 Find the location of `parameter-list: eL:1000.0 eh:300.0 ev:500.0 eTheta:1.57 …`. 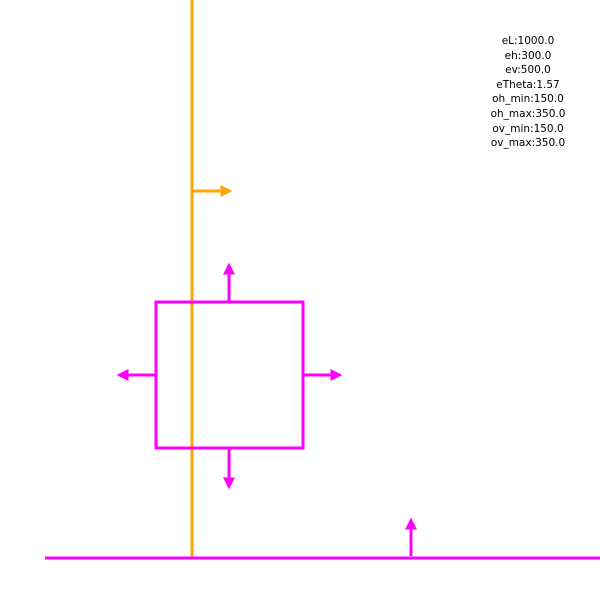

parameter-list: eL:1000.0 eh:300.0 ev:500.0 eTheta:1.57 … is located at coordinates (528, 92).